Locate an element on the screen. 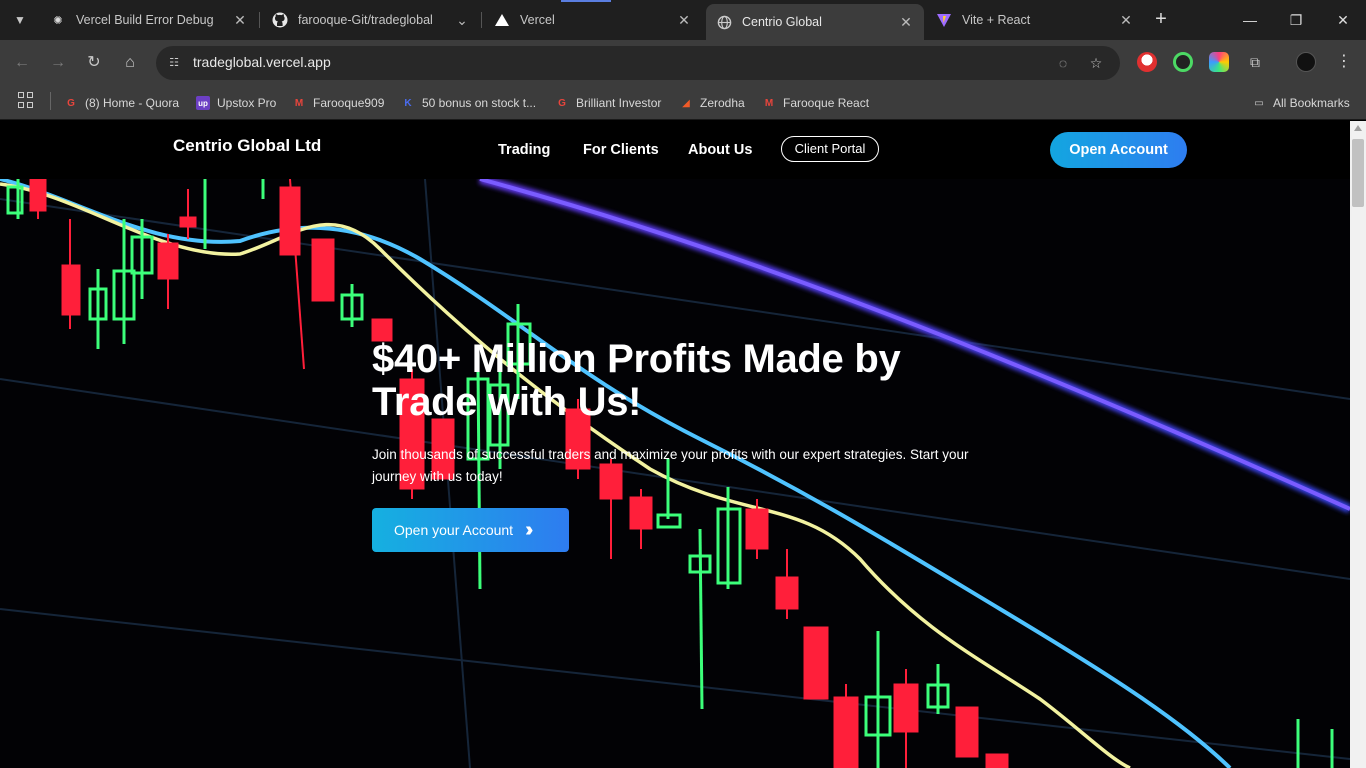 This screenshot has height=768, width=1366. forward-arrow-icon: → is located at coordinates (58, 62).